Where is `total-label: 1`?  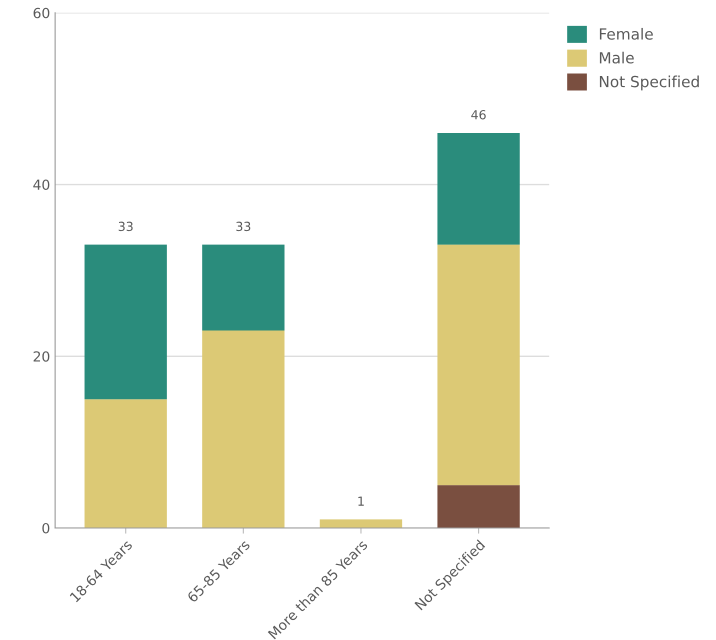 total-label: 1 is located at coordinates (361, 501).